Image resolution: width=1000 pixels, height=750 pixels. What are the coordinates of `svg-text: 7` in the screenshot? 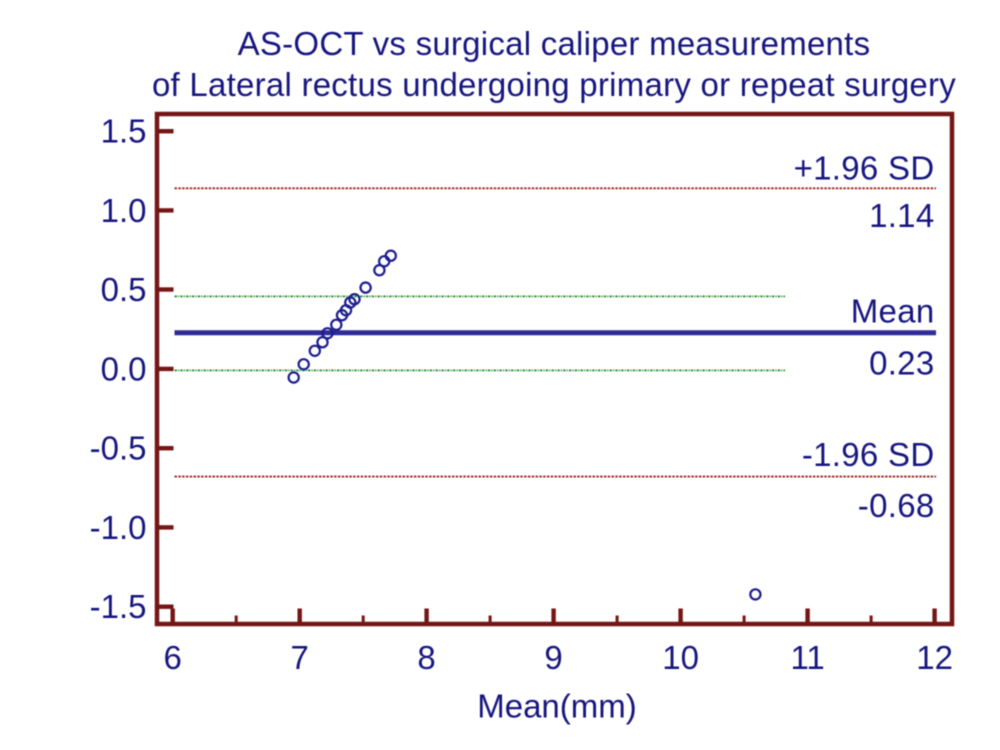 It's located at (300, 657).